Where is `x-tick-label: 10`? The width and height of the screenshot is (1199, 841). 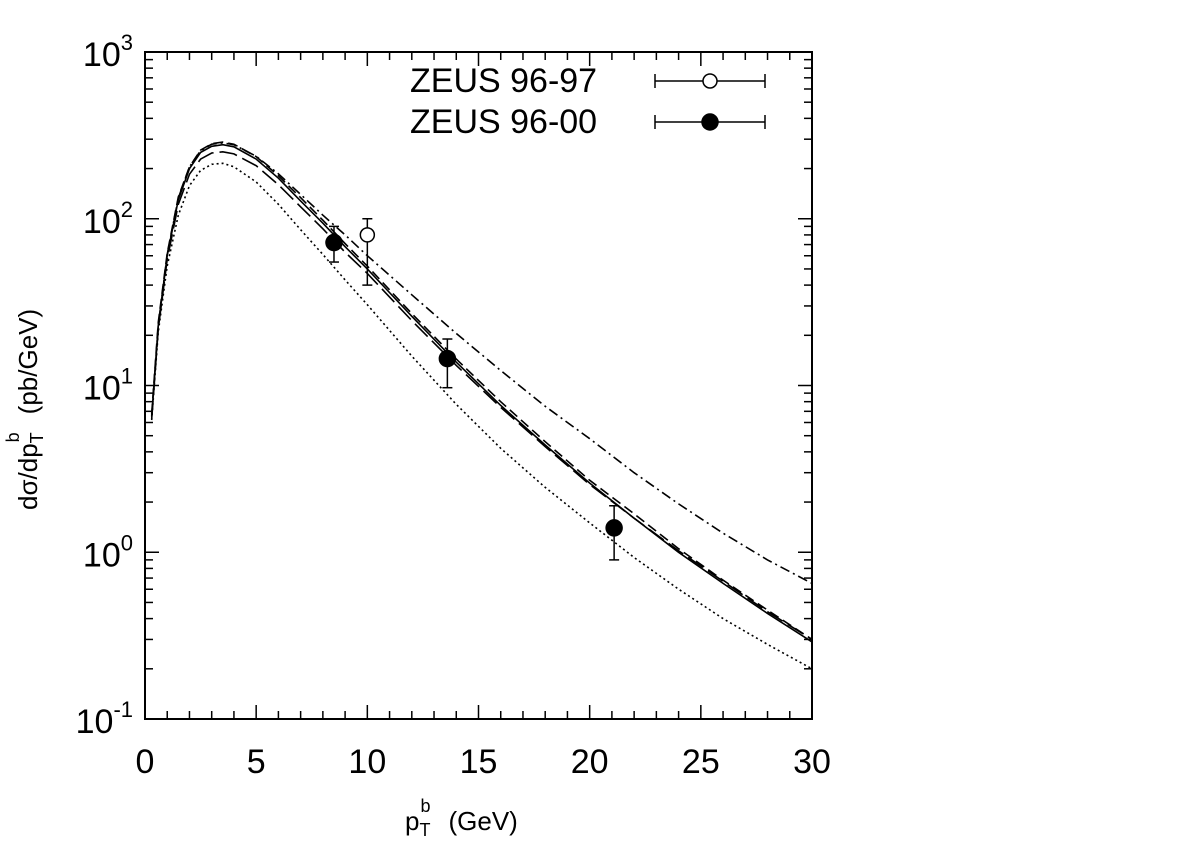
x-tick-label: 10 is located at coordinates (367, 762).